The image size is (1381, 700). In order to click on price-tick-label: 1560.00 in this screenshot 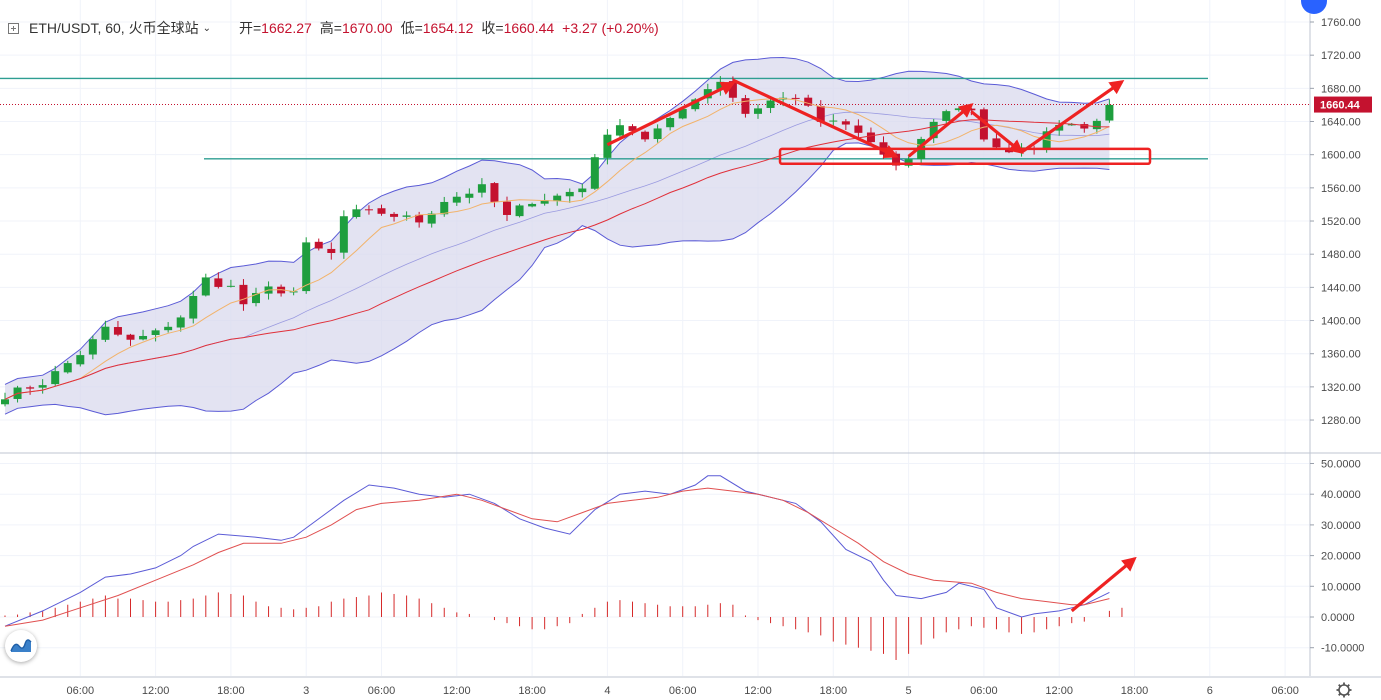, I will do `click(1341, 189)`.